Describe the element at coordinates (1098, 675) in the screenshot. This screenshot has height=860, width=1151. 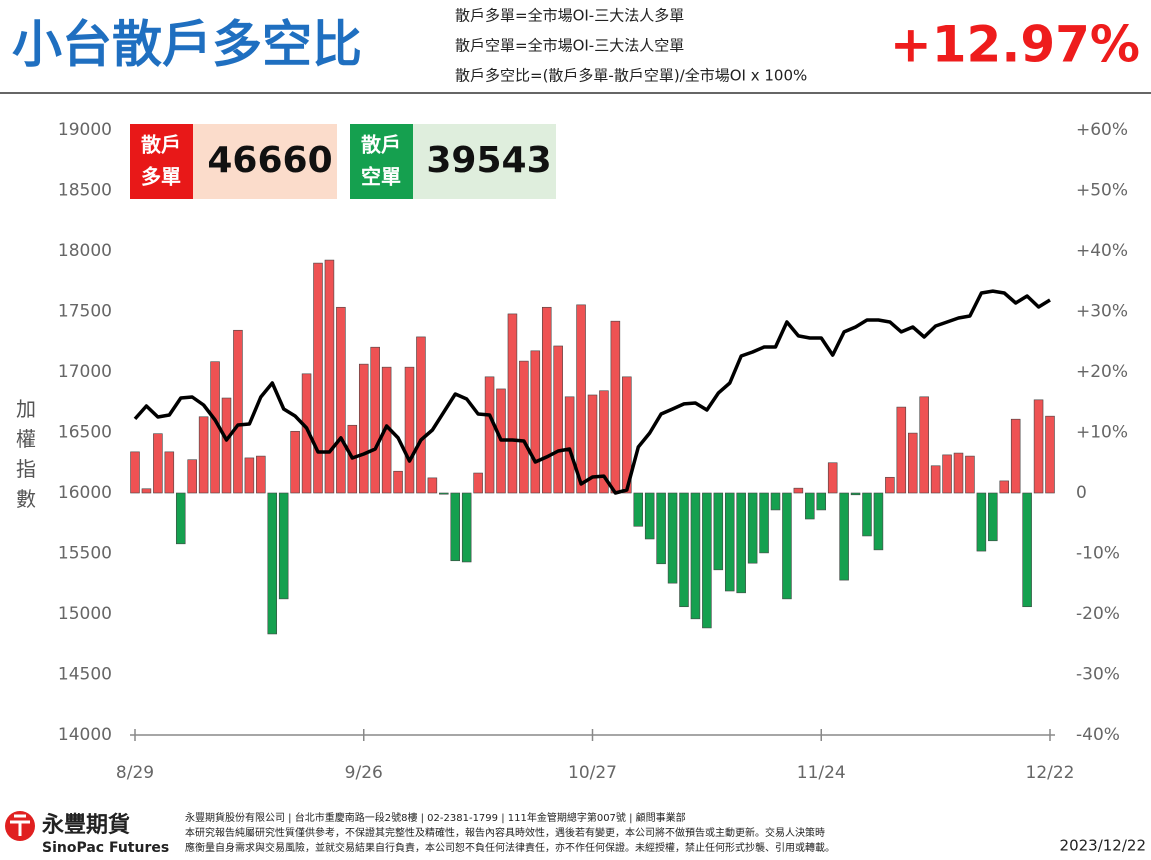
I see `y2-tick-label: -30%` at that location.